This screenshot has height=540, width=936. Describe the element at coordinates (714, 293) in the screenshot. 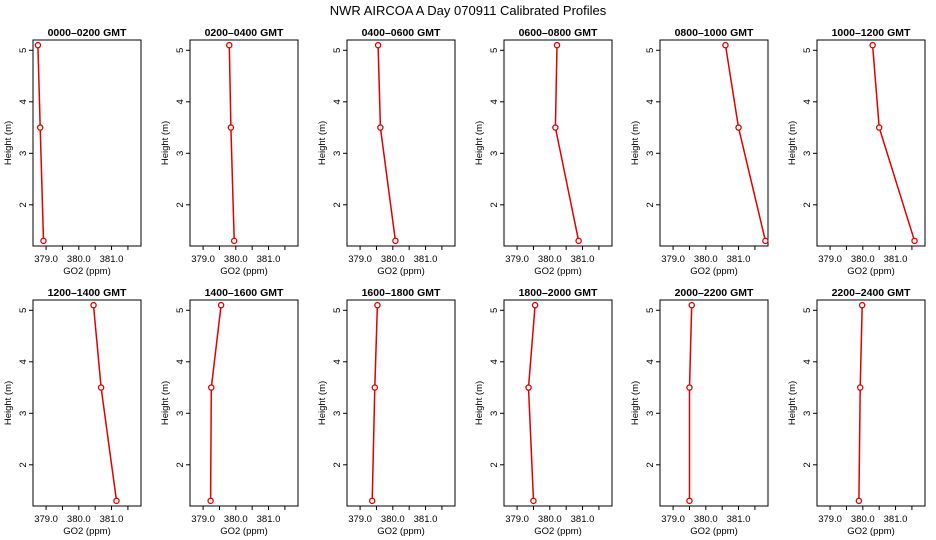

I see `panel-title: 2000–2200 GMT` at that location.